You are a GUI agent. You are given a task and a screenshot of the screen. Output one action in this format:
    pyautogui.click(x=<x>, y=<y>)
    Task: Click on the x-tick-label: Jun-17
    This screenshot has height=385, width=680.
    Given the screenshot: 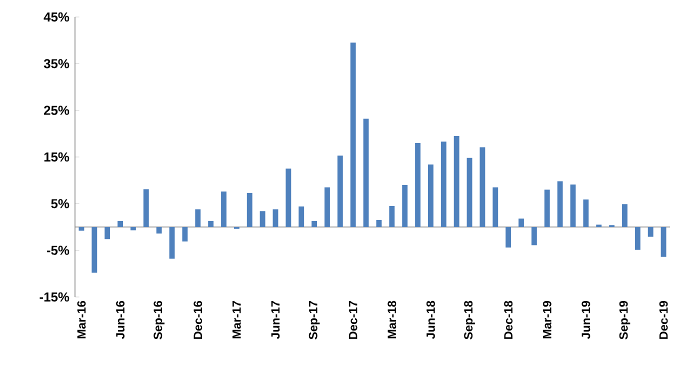 What is the action you would take?
    pyautogui.click(x=275, y=320)
    